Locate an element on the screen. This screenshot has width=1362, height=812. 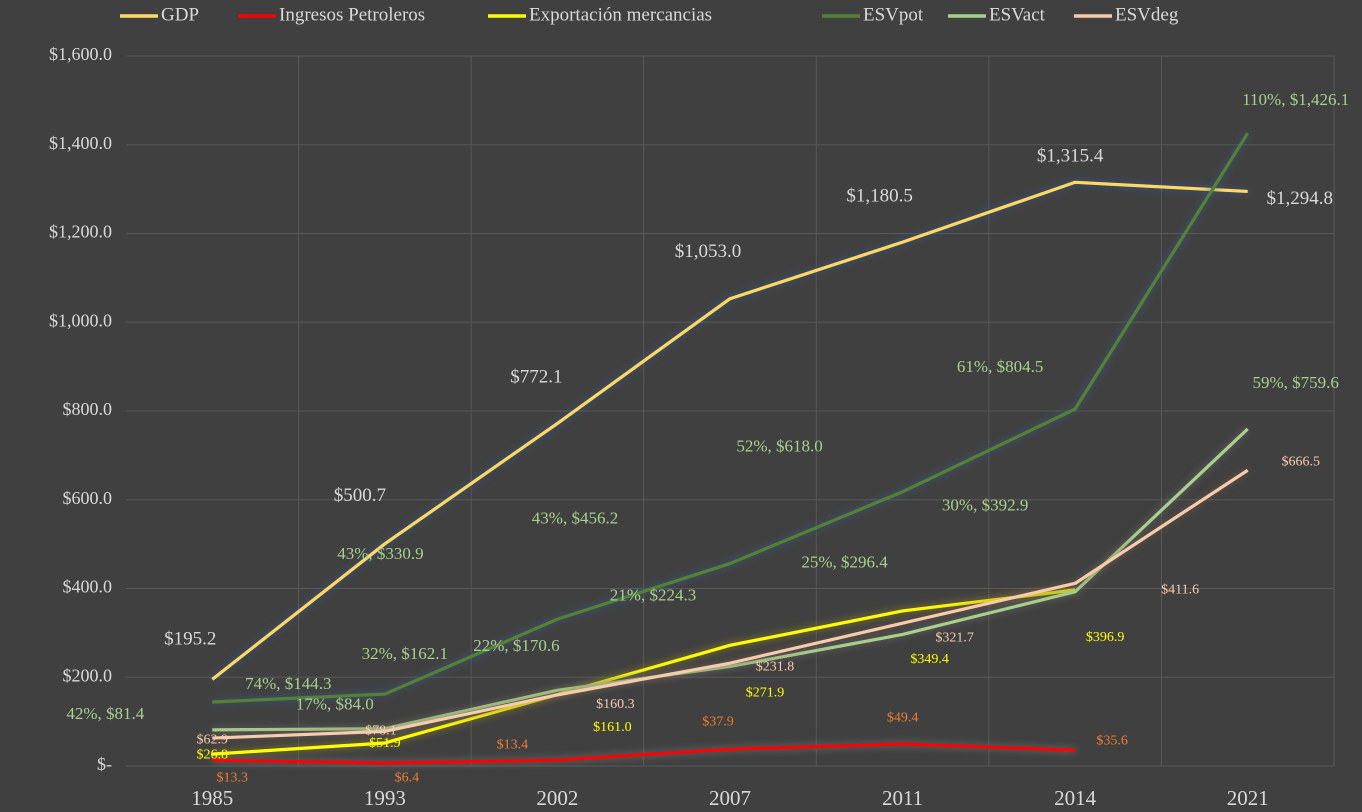
data-label: 32%, $162.1 is located at coordinates (405, 653).